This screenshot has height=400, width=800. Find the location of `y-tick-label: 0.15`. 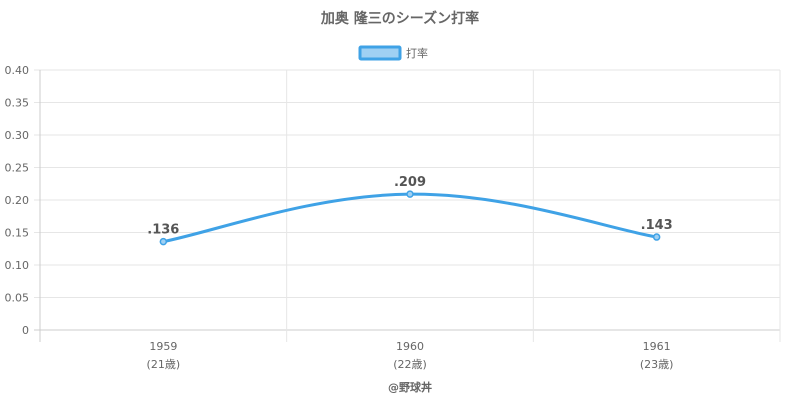

y-tick-label: 0.15 is located at coordinates (17, 233).